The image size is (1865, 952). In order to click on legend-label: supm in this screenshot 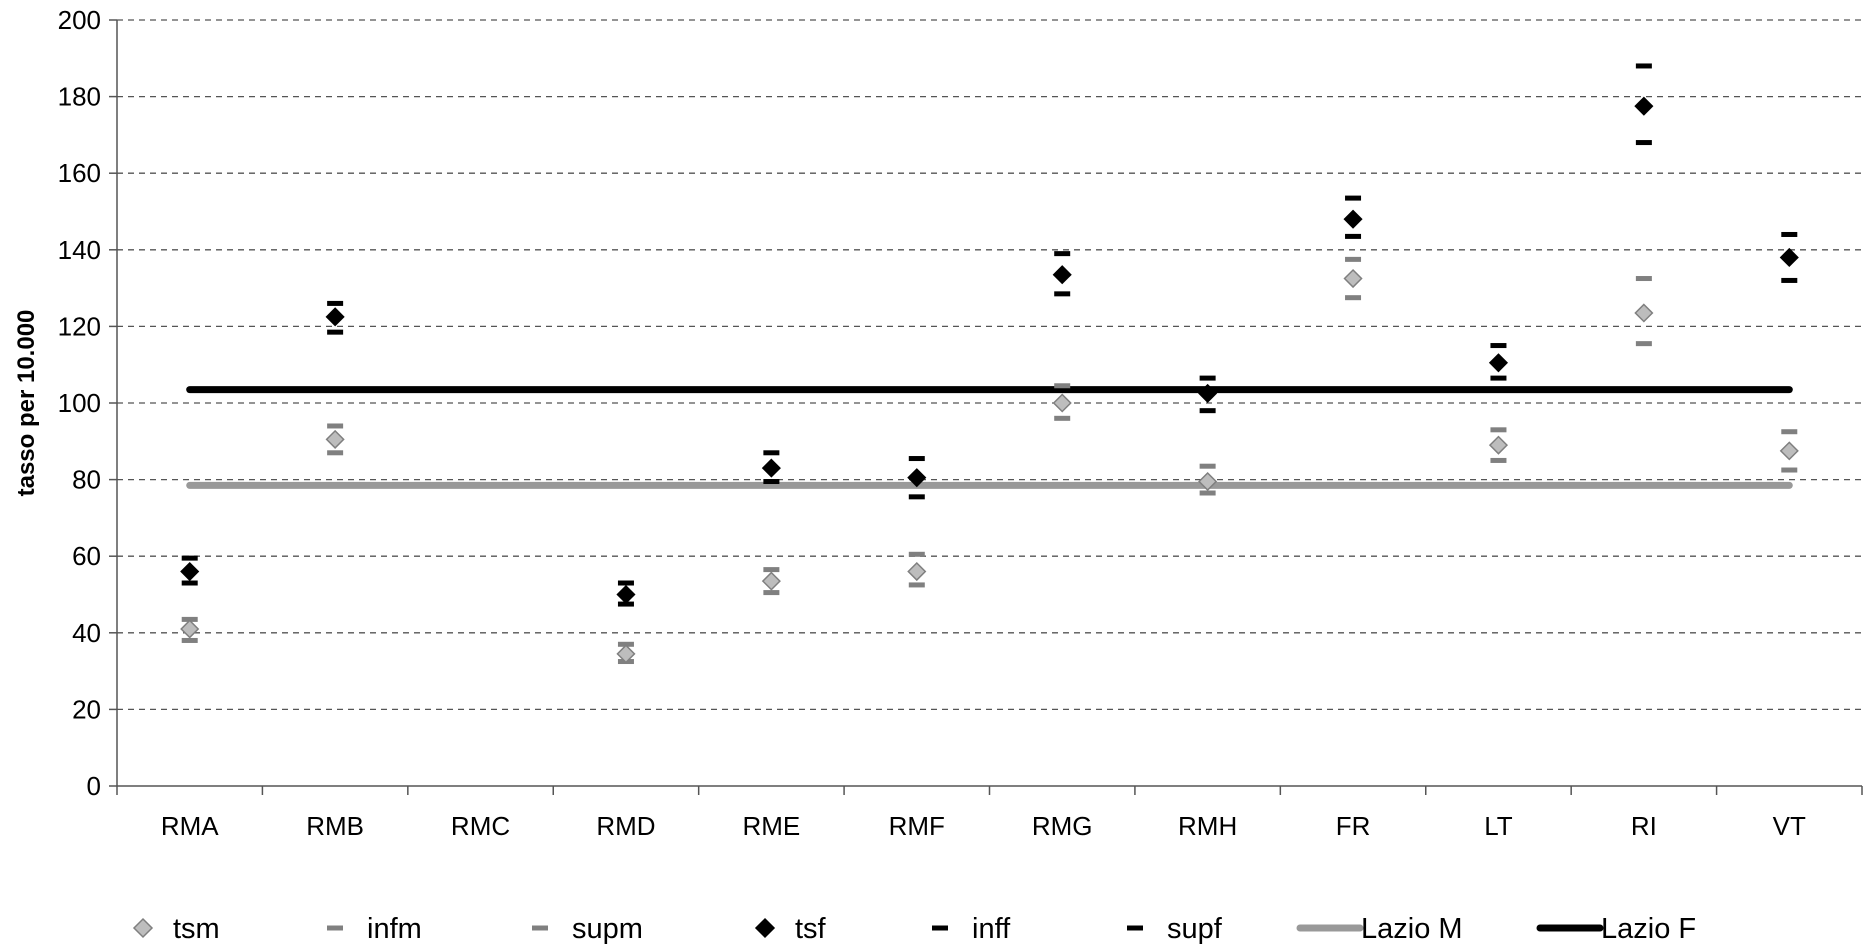, I will do `click(607, 929)`.